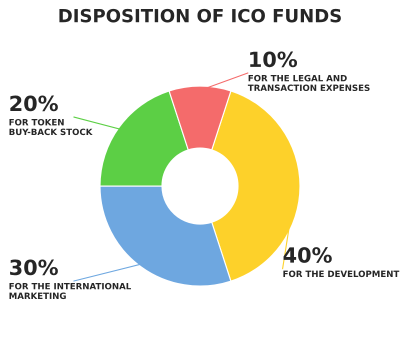  I want to click on data-label: 30%, so click(34, 267).